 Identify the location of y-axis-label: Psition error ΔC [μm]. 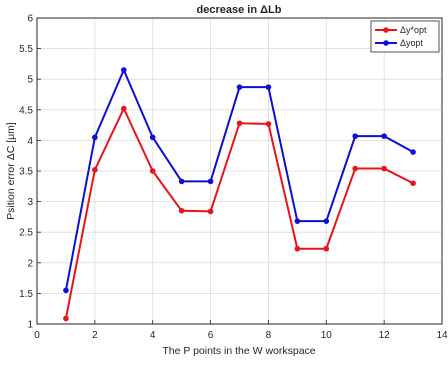
(11, 171).